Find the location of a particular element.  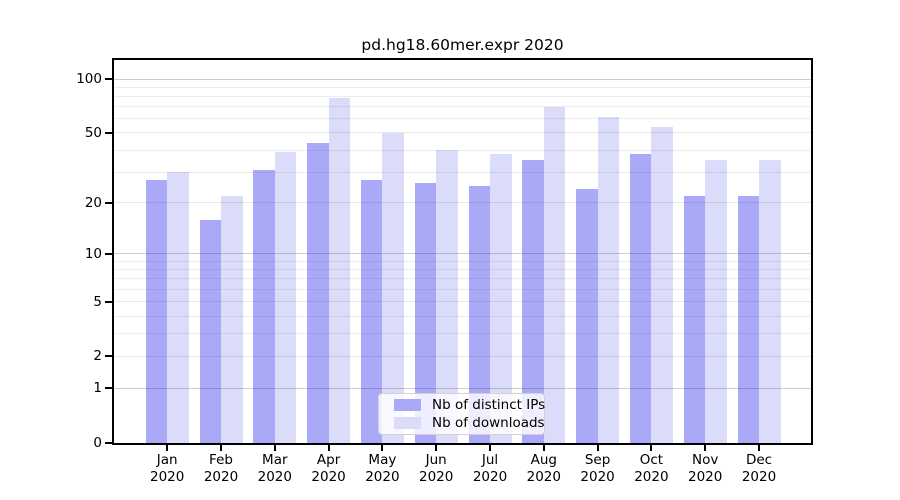

x-tick-label-dec: Dec 2020 is located at coordinates (759, 468).